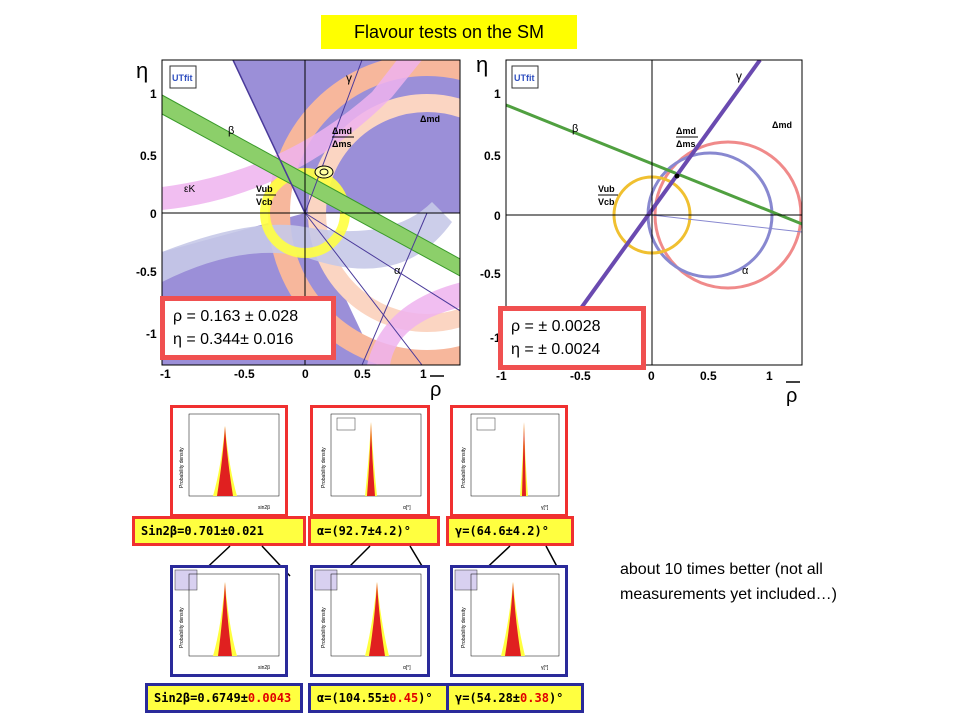 The image size is (960, 720). I want to click on caption-value: =(104.55±, so click(357, 698).